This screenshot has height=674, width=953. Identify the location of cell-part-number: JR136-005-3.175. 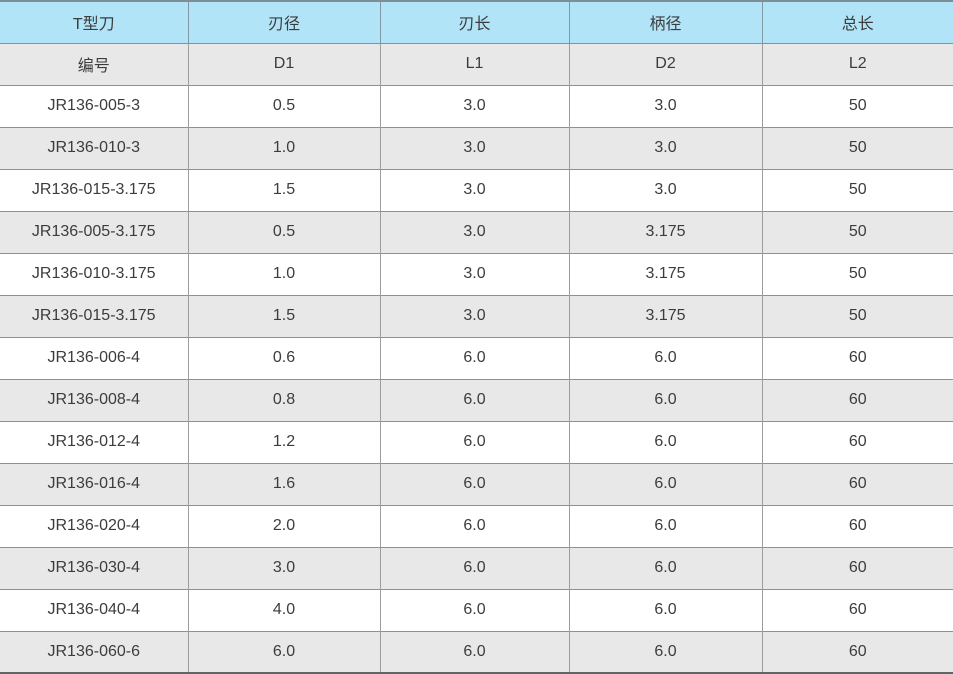
(94, 232).